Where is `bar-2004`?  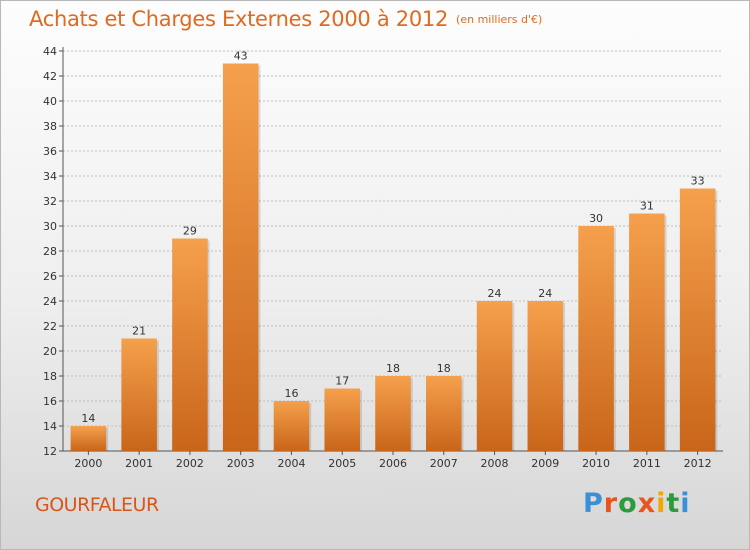
bar-2004 is located at coordinates (291, 426).